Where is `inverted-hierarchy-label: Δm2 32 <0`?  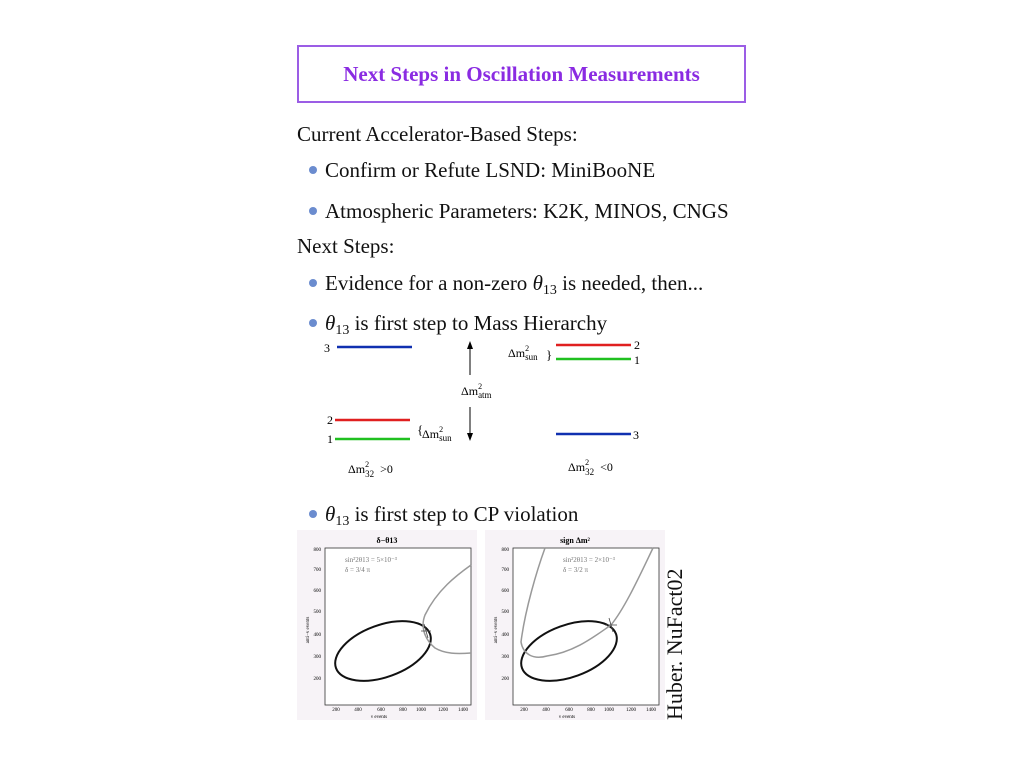
inverted-hierarchy-label: Δm2 32 <0 is located at coordinates (590, 467).